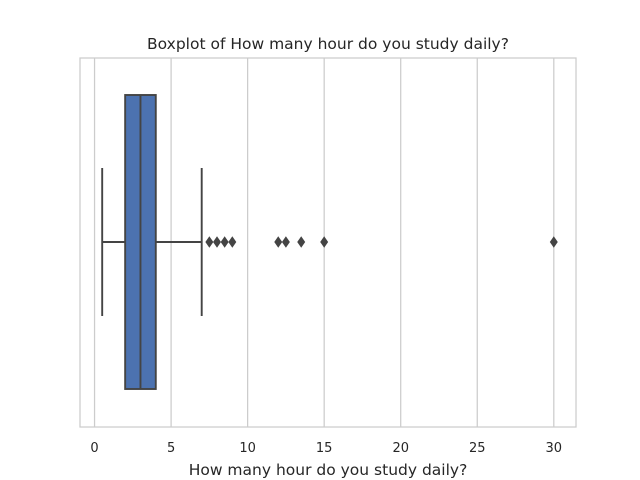  Describe the element at coordinates (171, 448) in the screenshot. I see `x-tick-label: 5` at that location.